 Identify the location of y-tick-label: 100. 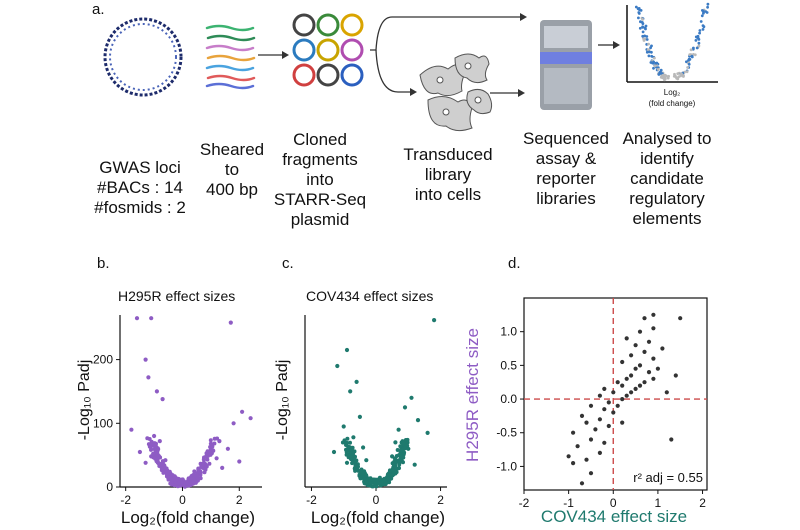
(103, 423).